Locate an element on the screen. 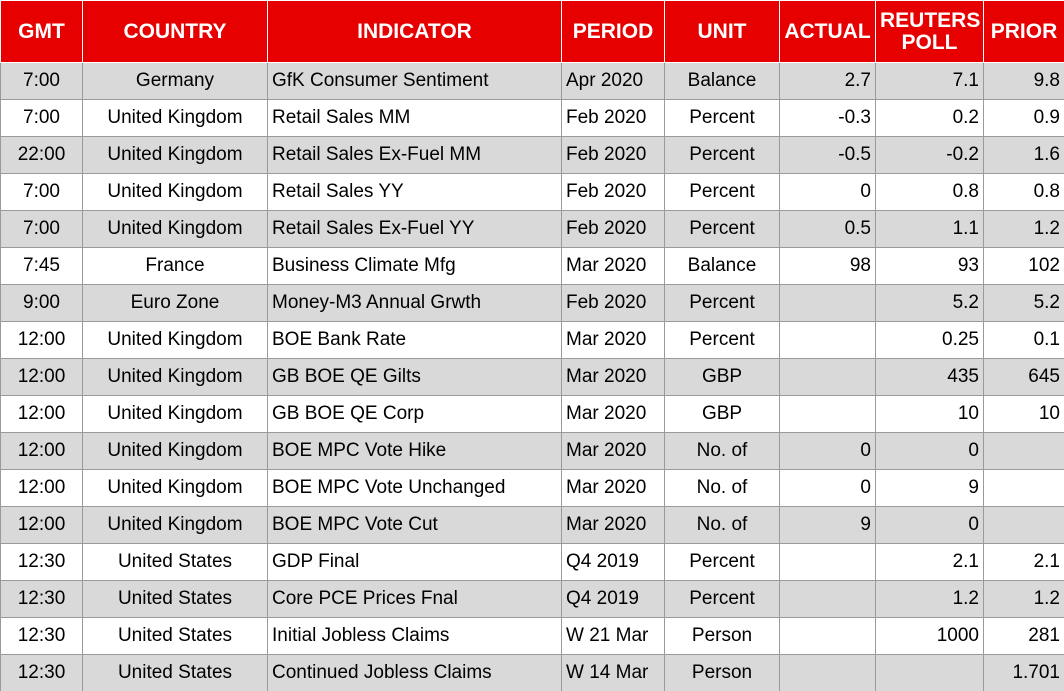 The image size is (1064, 691). indicator-cell: GB BOE QE Corp is located at coordinates (414, 414).